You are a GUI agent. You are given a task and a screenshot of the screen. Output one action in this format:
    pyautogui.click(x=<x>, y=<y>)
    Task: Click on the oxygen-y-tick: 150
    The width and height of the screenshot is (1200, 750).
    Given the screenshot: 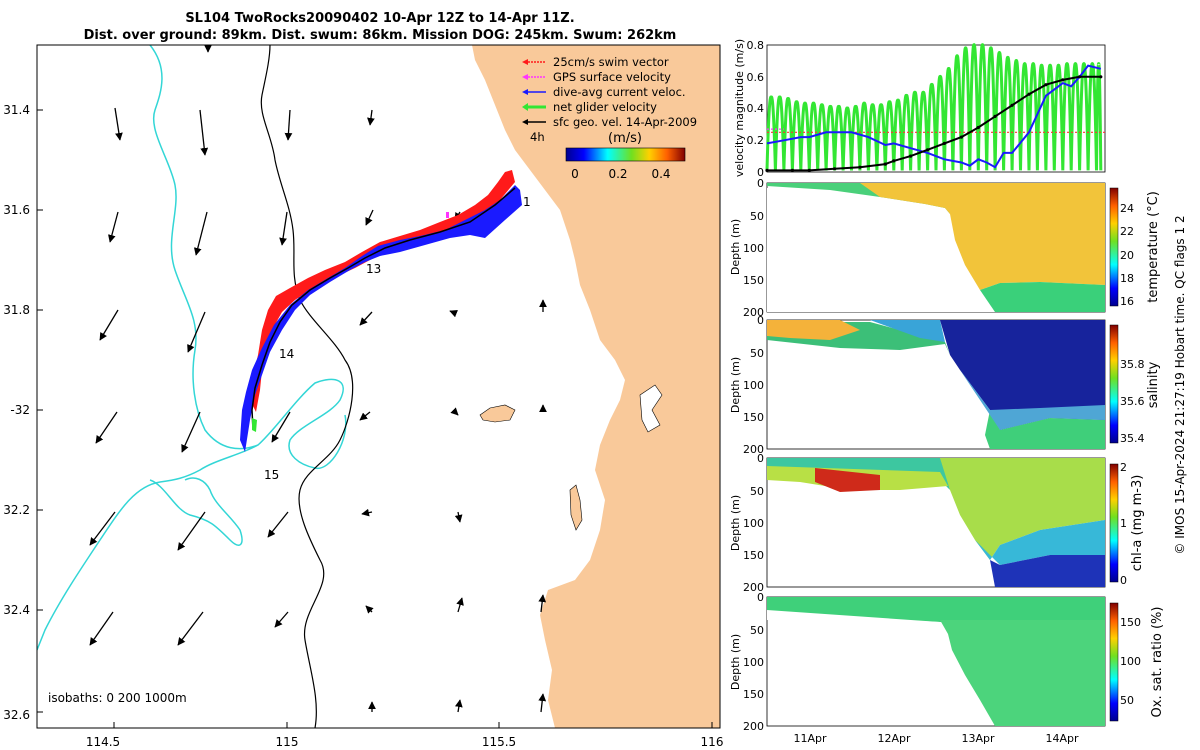 What is the action you would take?
    pyautogui.click(x=753, y=694)
    